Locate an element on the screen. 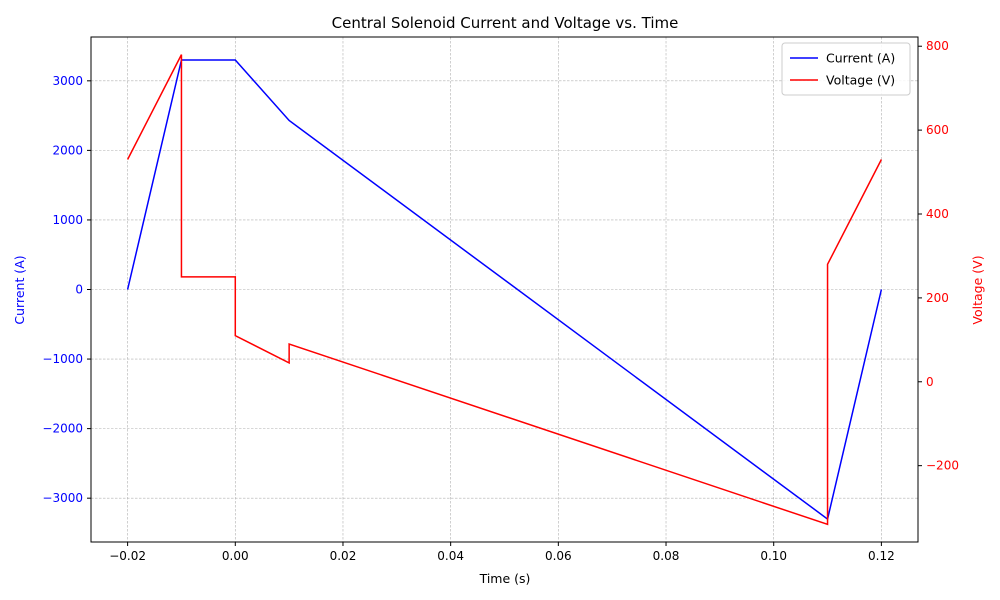 Image resolution: width=1000 pixels, height=600 pixels. x-tick-label: 0.00 is located at coordinates (235, 556).